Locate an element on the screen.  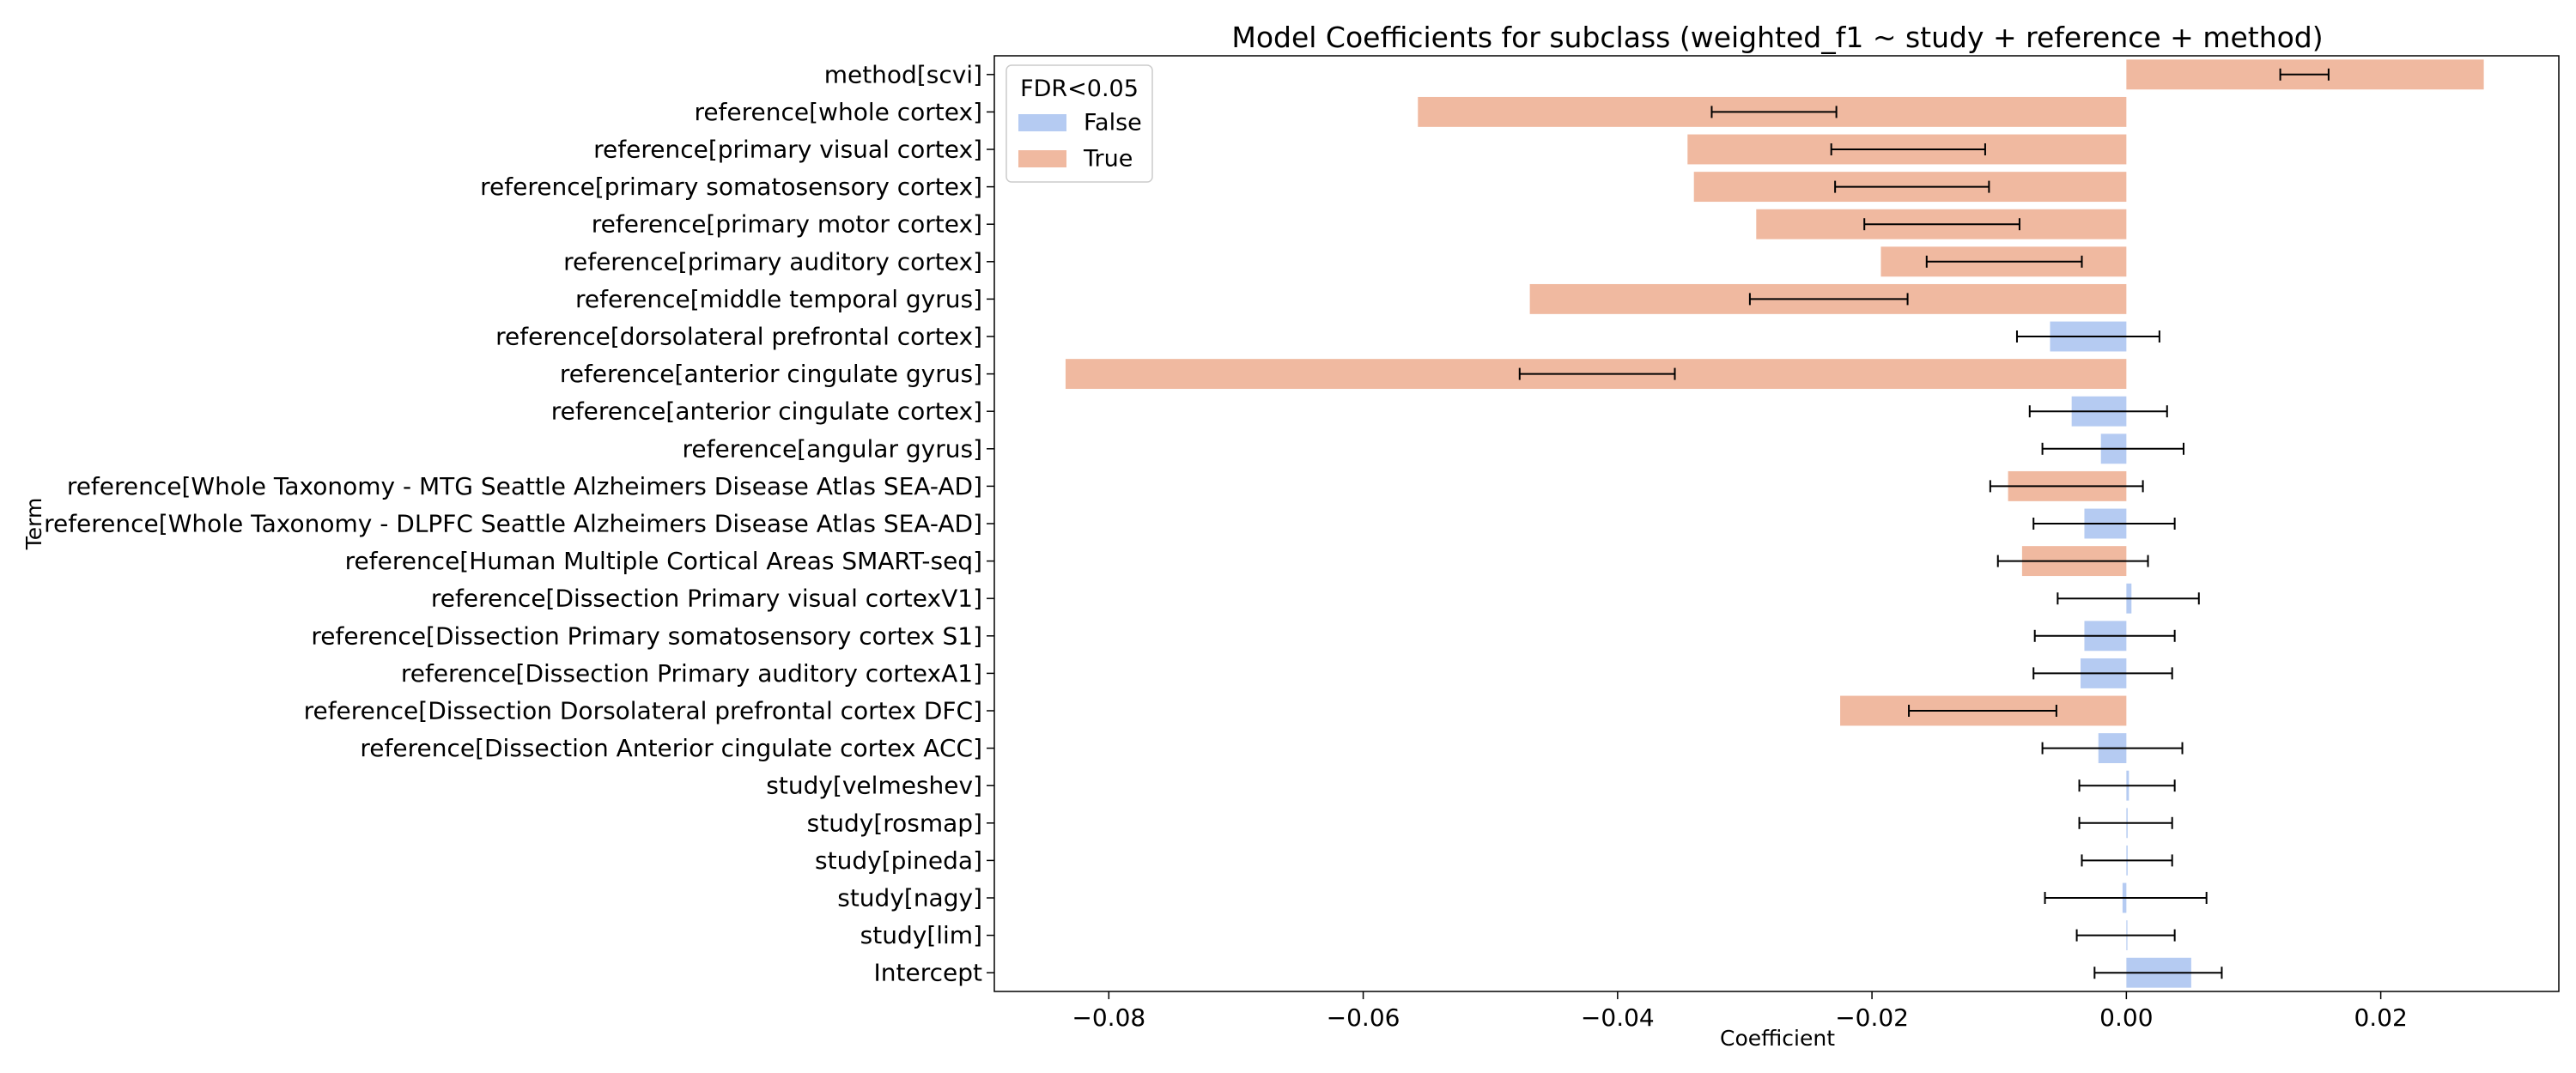
legend-title: FDR<0.05 is located at coordinates (1079, 89).